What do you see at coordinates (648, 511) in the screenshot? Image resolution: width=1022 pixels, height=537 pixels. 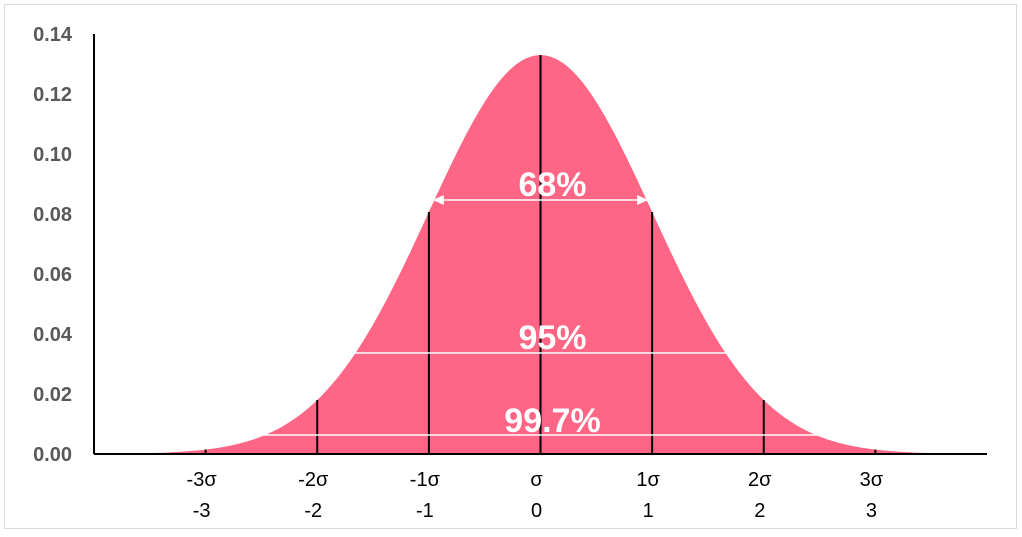 I see `x-tick-value-label: 1` at bounding box center [648, 511].